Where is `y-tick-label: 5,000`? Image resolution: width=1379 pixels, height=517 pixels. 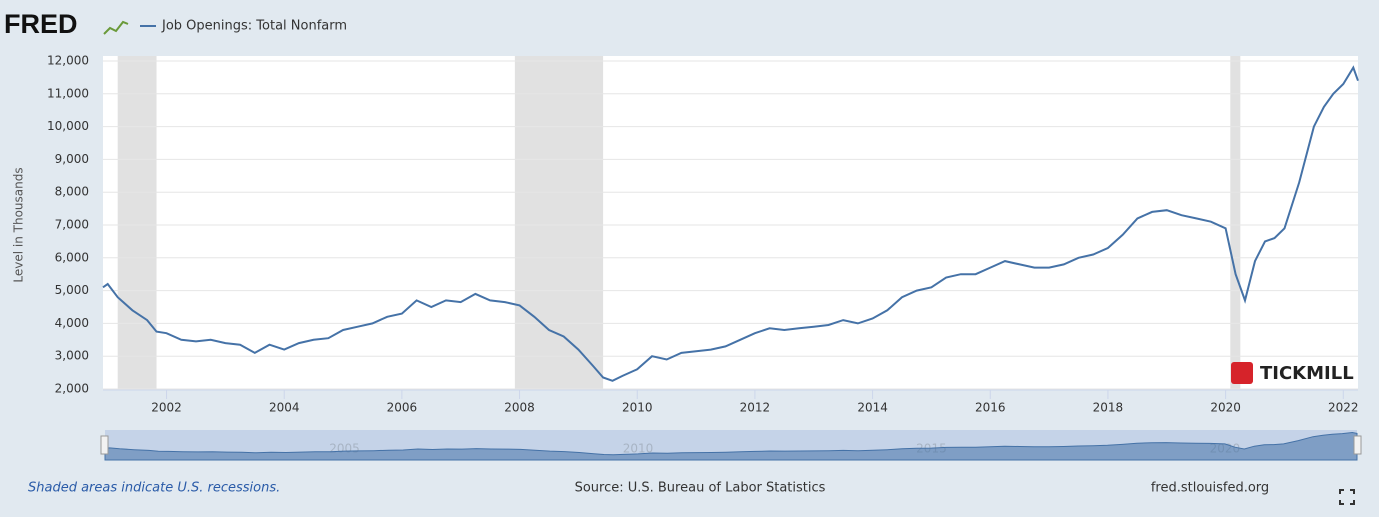
y-tick-label: 5,000 is located at coordinates (72, 290).